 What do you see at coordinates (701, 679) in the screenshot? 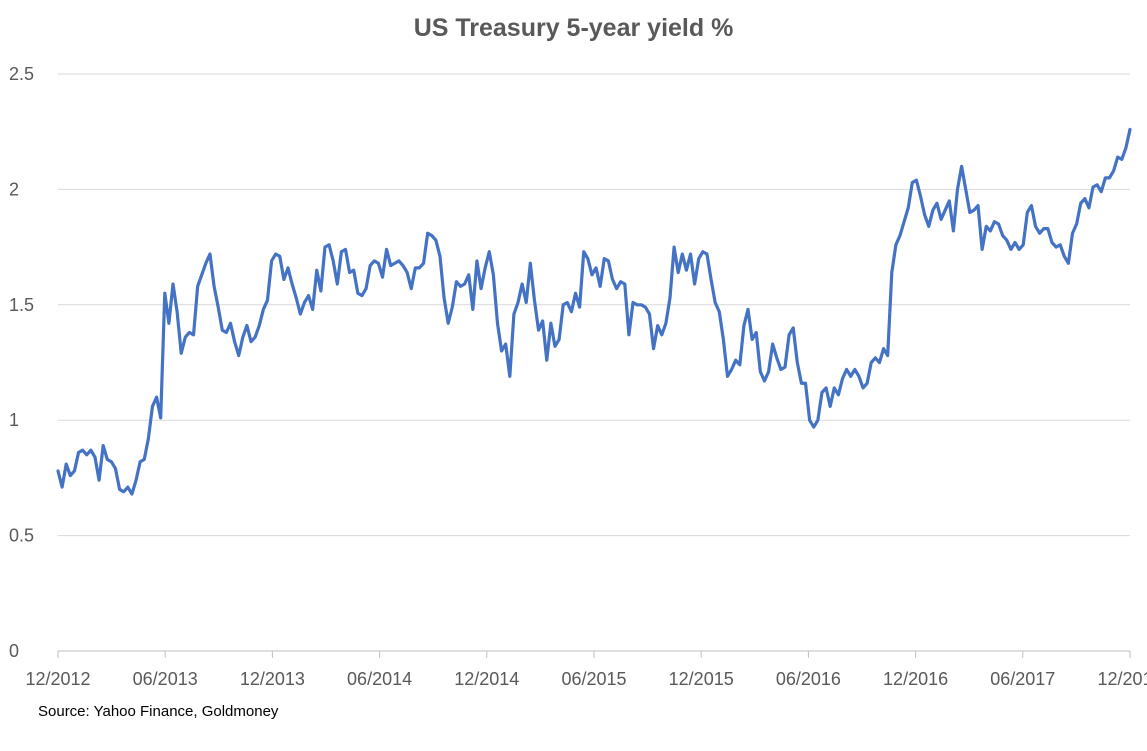
I see `x-tick-label: 12/2015` at bounding box center [701, 679].